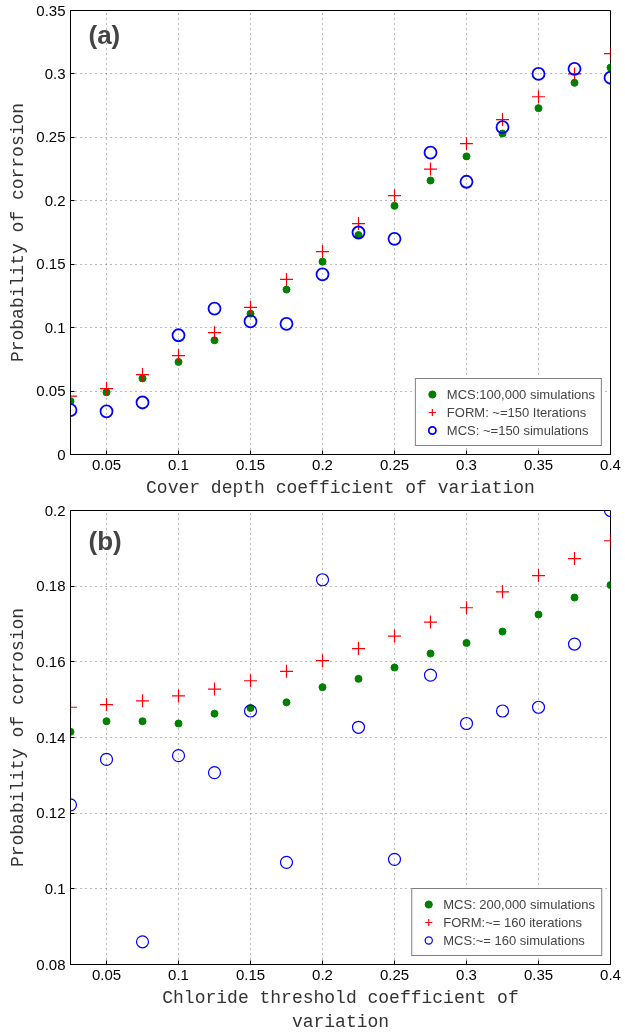 This screenshot has height=1034, width=625. I want to click on legend-label: MCS:~= 160 simulations, so click(514, 940).